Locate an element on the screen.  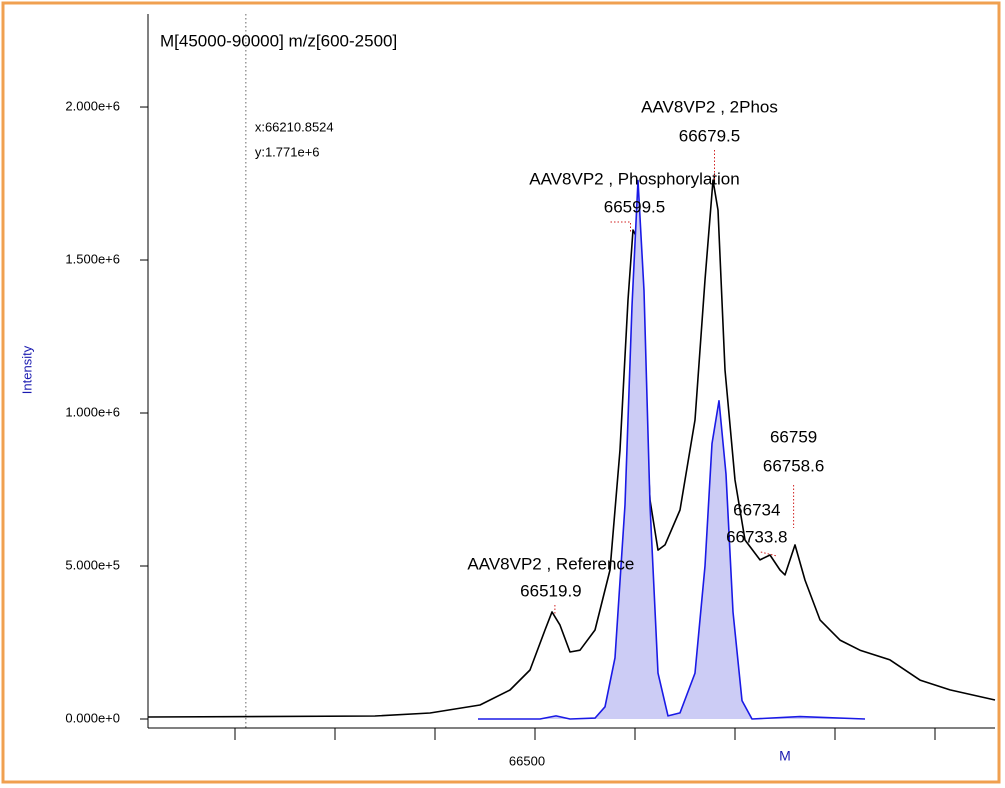
y-tick-label: 1.500e+6 is located at coordinates (92, 258).